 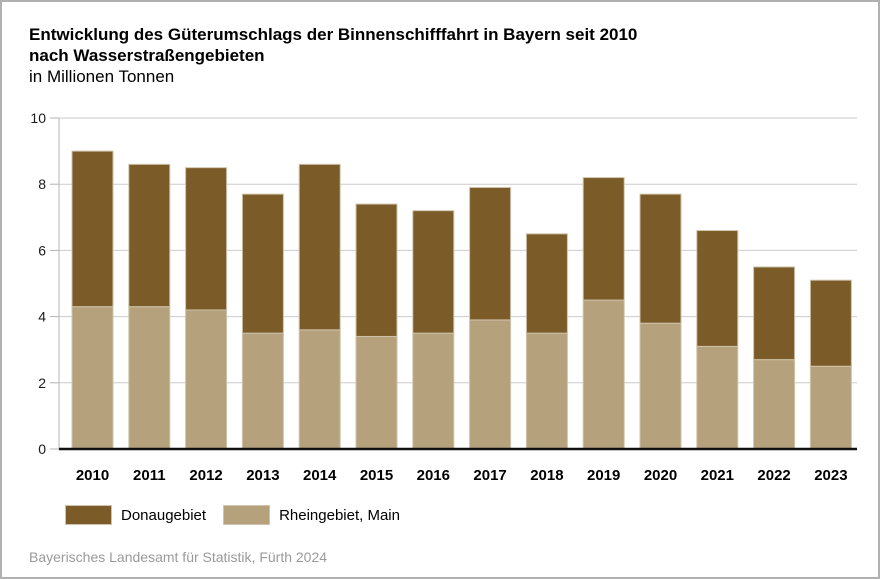 What do you see at coordinates (38, 118) in the screenshot?
I see `y-tick-label: 10` at bounding box center [38, 118].